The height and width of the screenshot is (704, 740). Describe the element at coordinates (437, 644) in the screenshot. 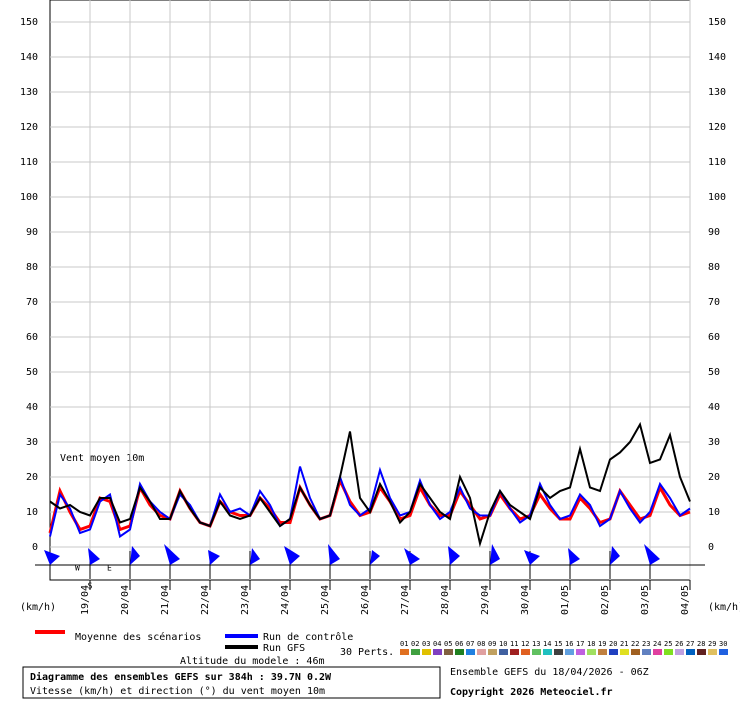

I see `pert-label: 04` at that location.